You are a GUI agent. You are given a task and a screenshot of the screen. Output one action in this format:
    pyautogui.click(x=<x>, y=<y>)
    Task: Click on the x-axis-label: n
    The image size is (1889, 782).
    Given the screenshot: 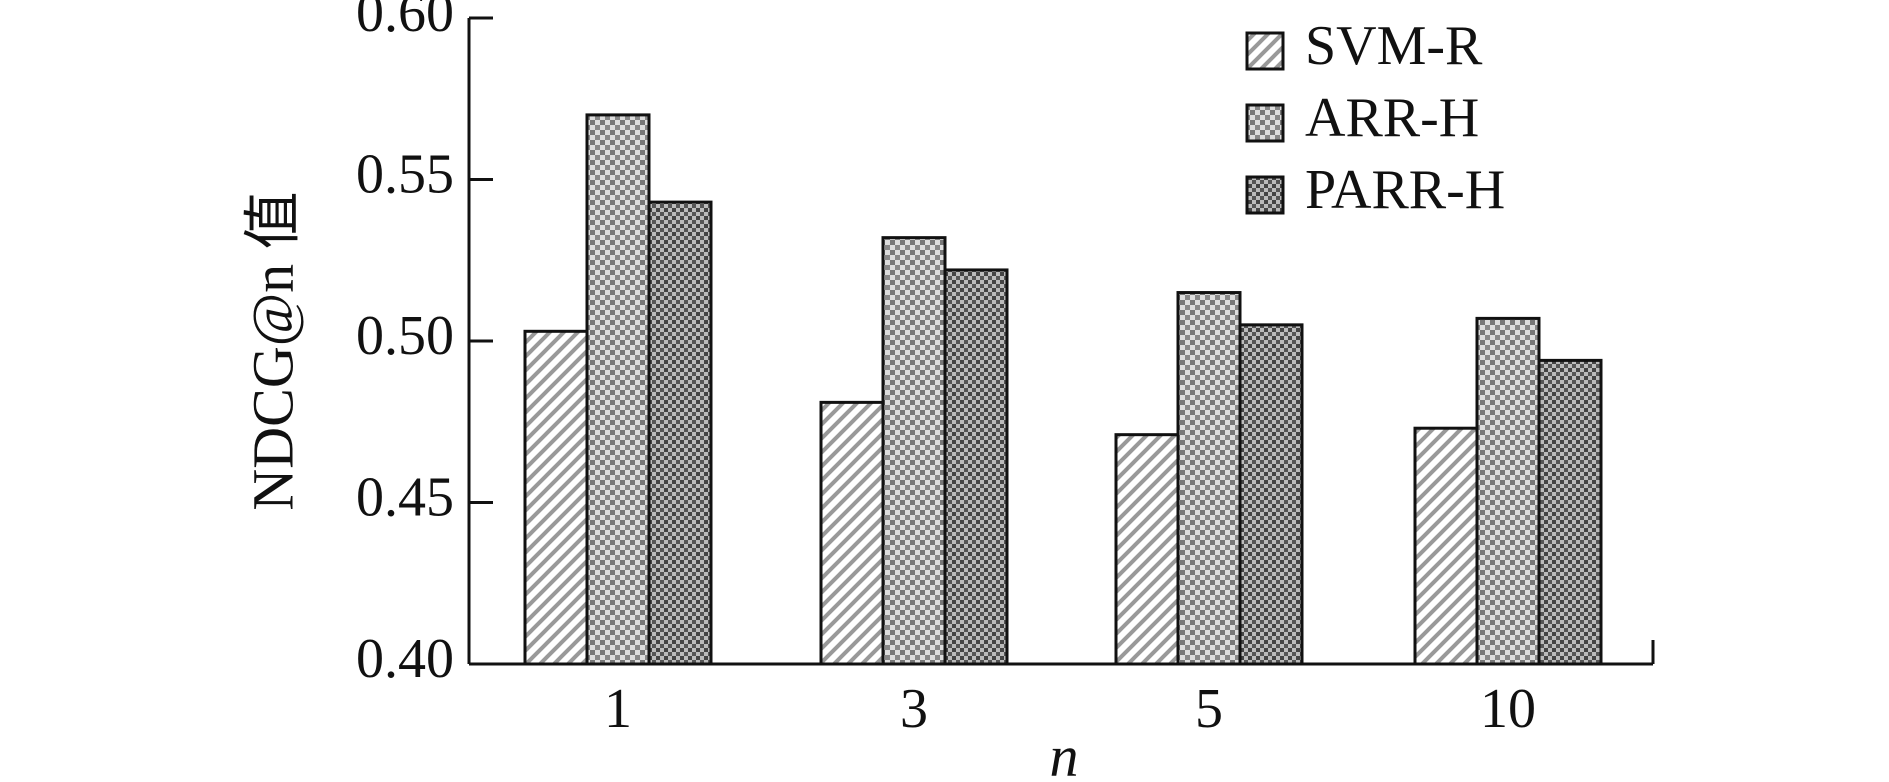 What is the action you would take?
    pyautogui.click(x=1064, y=752)
    